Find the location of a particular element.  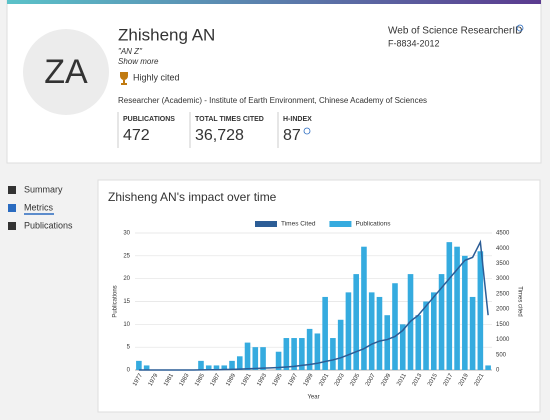

initials: ZA is located at coordinates (66, 72).